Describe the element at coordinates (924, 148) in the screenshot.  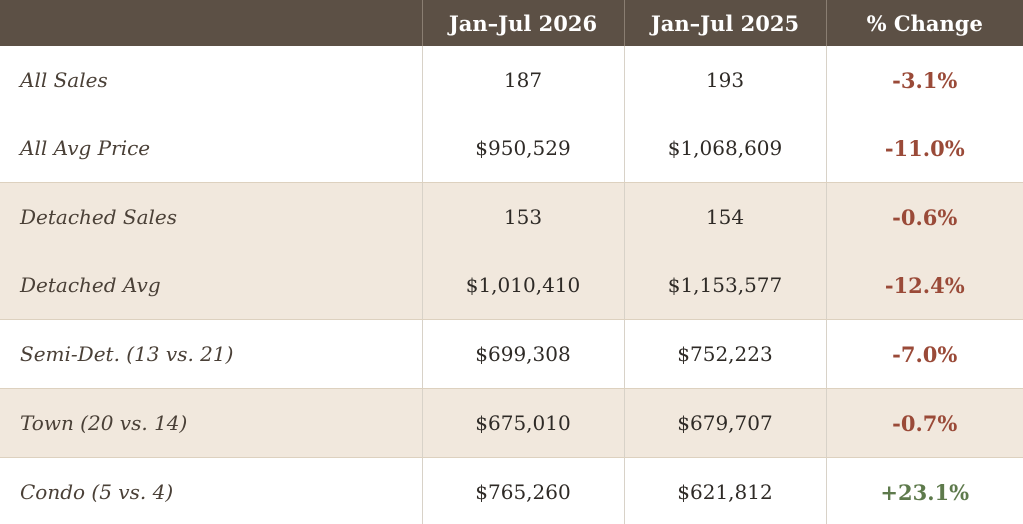
I see `percent-change: -11.0%` at that location.